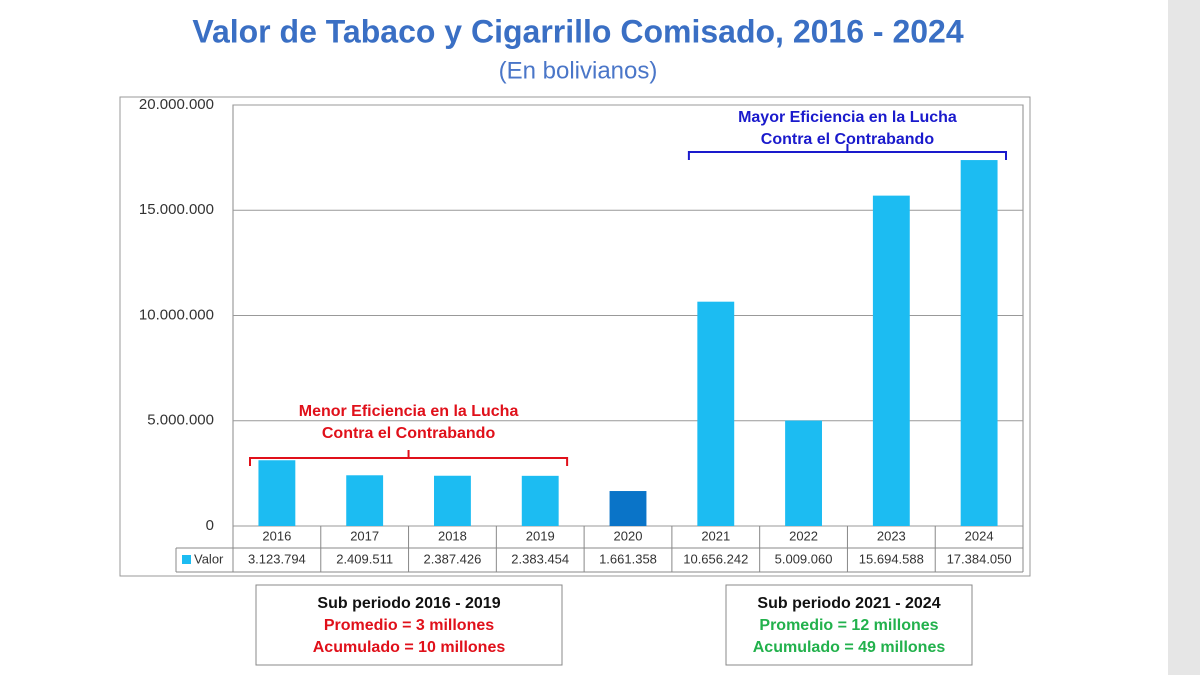 The height and width of the screenshot is (675, 1200). What do you see at coordinates (979, 535) in the screenshot?
I see `x-tick-label: 2024` at bounding box center [979, 535].